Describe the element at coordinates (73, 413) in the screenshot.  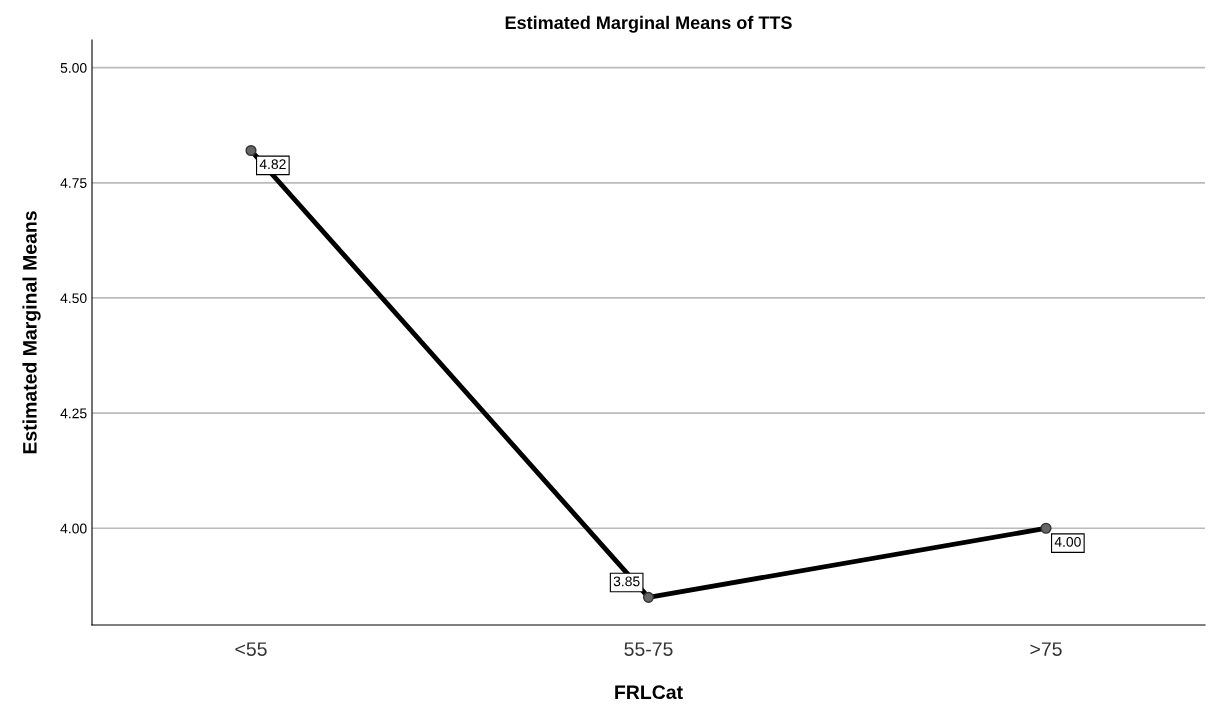
I see `y-tick-label: 4.25` at that location.